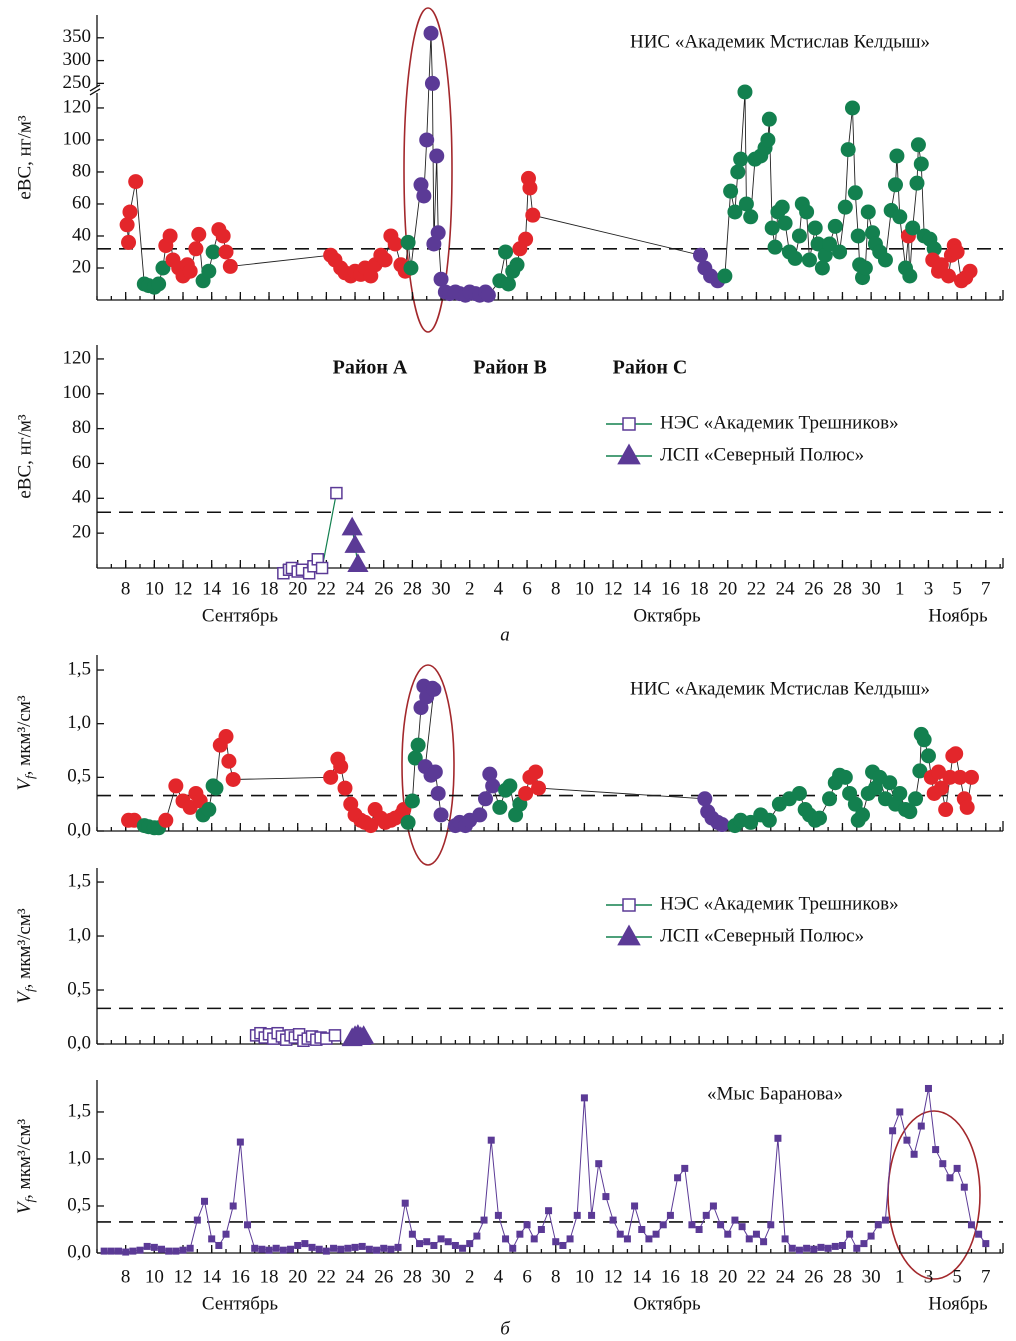 This screenshot has height=1341, width=1016. Describe the element at coordinates (780, 41) in the screenshot. I see `panel-title: НИС «Академик Мстислав Келдыш»` at that location.